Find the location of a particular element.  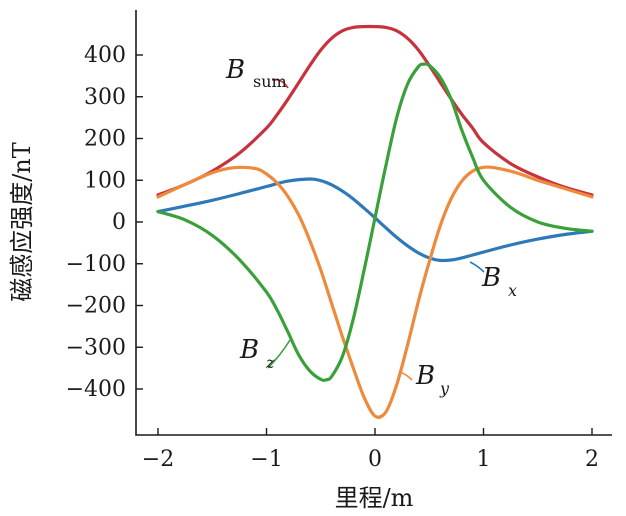

y-ticks: 400 300 200 100 0 −100 −200 −300 −400 is located at coordinates (104, 222).